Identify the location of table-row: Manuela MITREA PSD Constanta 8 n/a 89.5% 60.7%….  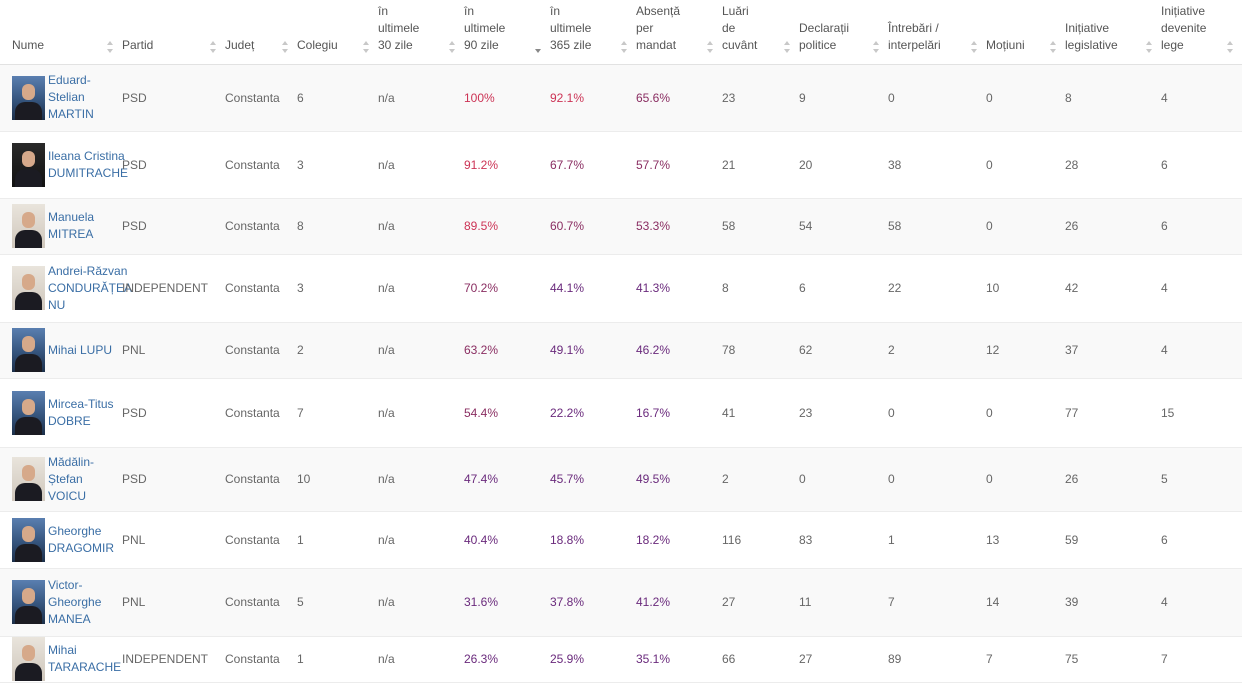
(621, 226).